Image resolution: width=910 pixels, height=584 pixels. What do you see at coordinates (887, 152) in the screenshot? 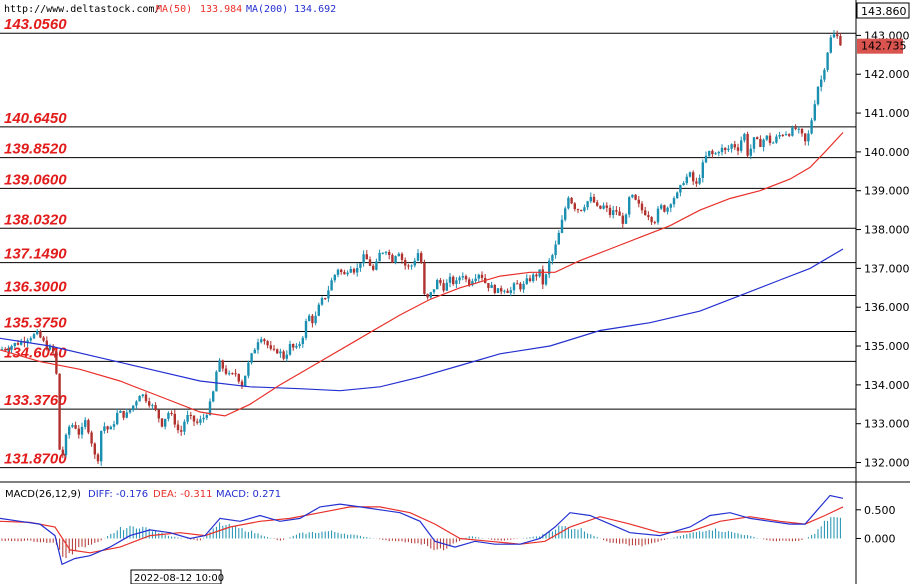
I see `price-tick-label: 140.000` at bounding box center [887, 152].